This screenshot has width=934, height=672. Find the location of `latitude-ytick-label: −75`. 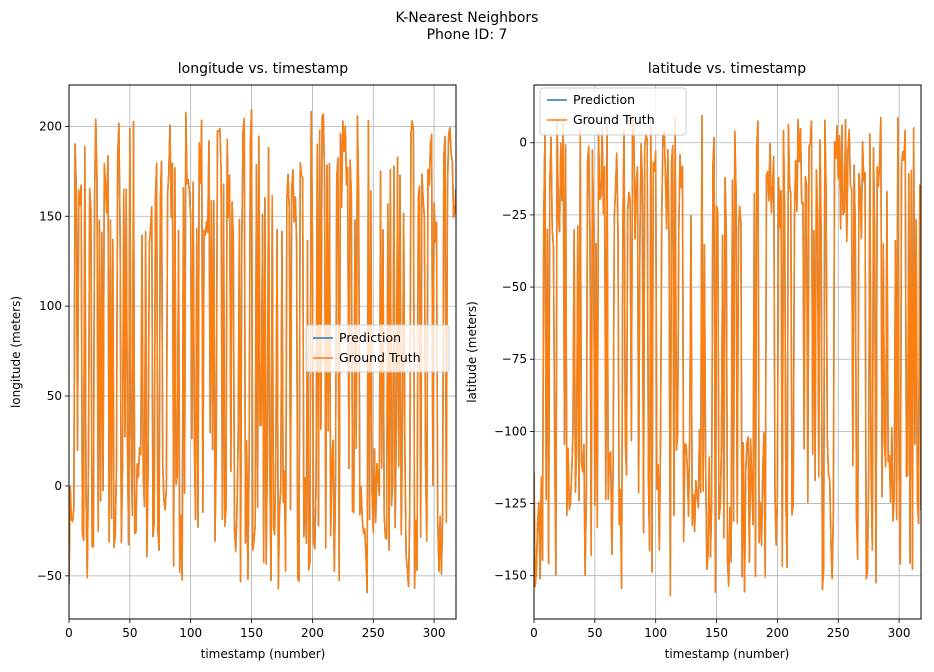

latitude-ytick-label: −75 is located at coordinates (514, 359).